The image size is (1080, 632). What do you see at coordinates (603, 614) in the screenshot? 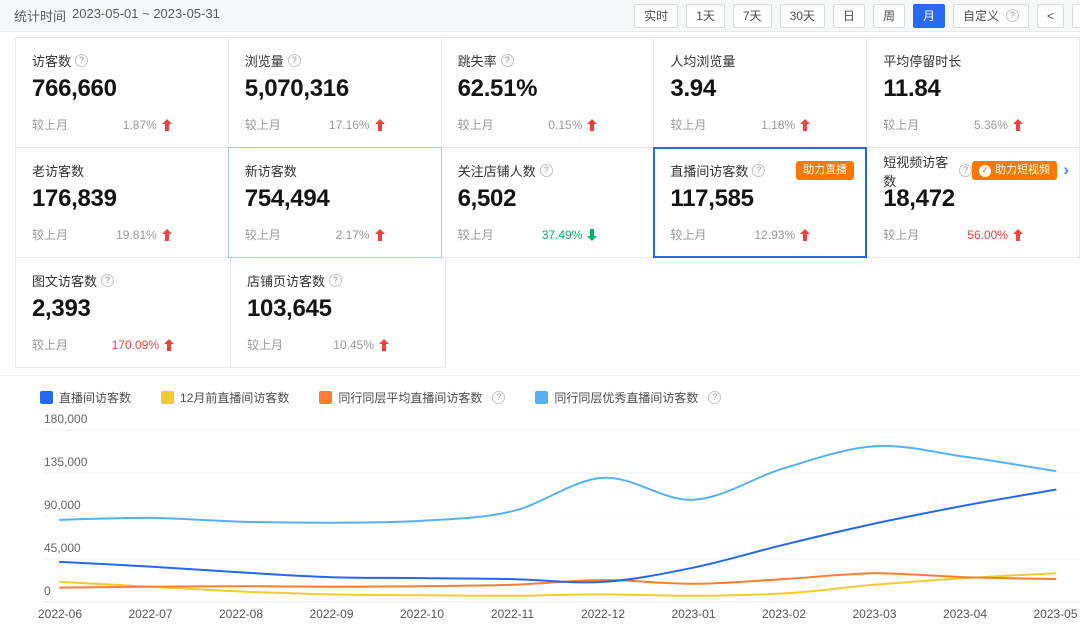
I see `x-axis-tick-label: 2022-12` at bounding box center [603, 614].